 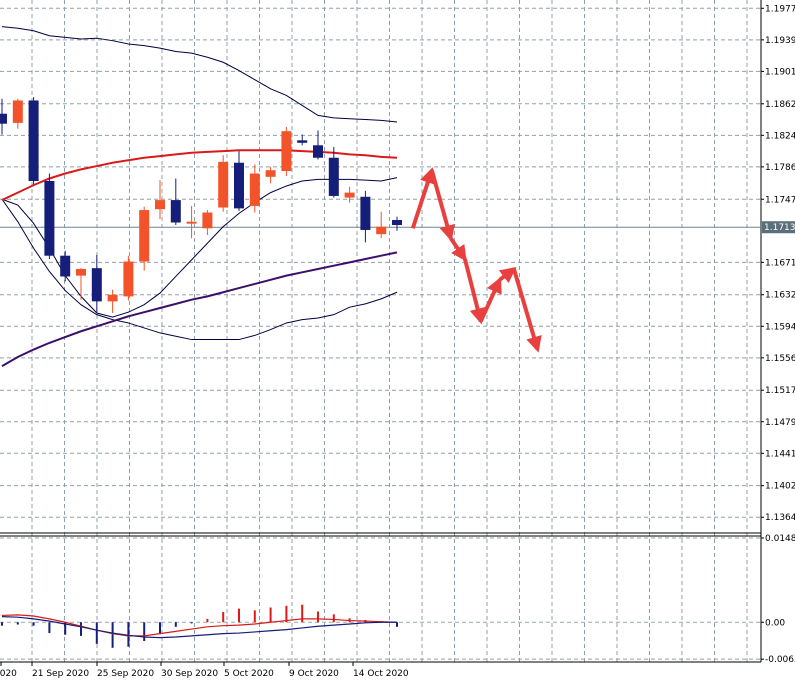 I want to click on date-tick-label: 2020, so click(x=8, y=674).